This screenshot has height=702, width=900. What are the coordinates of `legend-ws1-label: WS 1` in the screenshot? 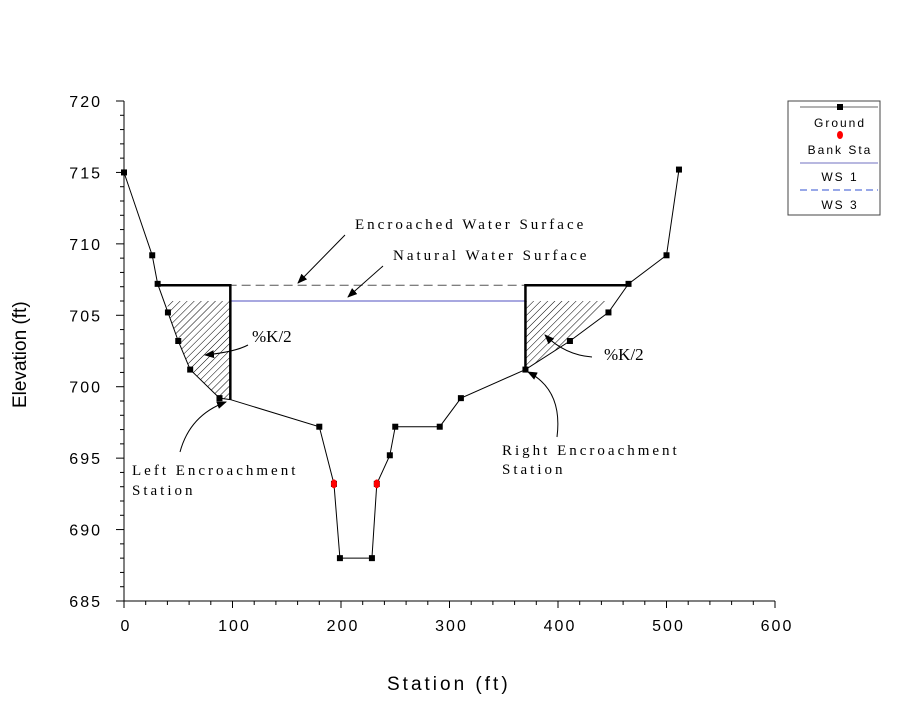 It's located at (839, 177).